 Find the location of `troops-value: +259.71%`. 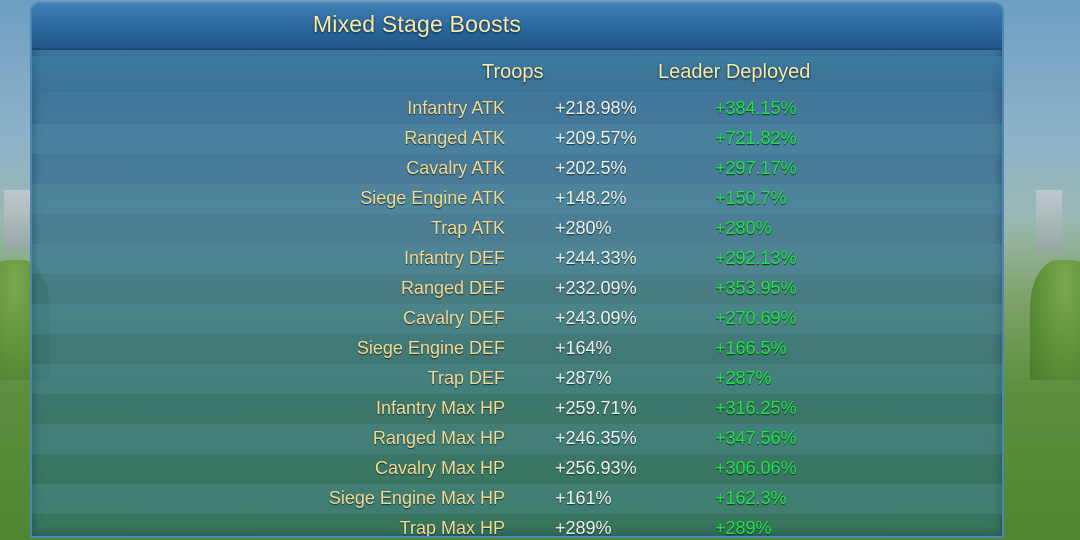

troops-value: +259.71% is located at coordinates (596, 408).